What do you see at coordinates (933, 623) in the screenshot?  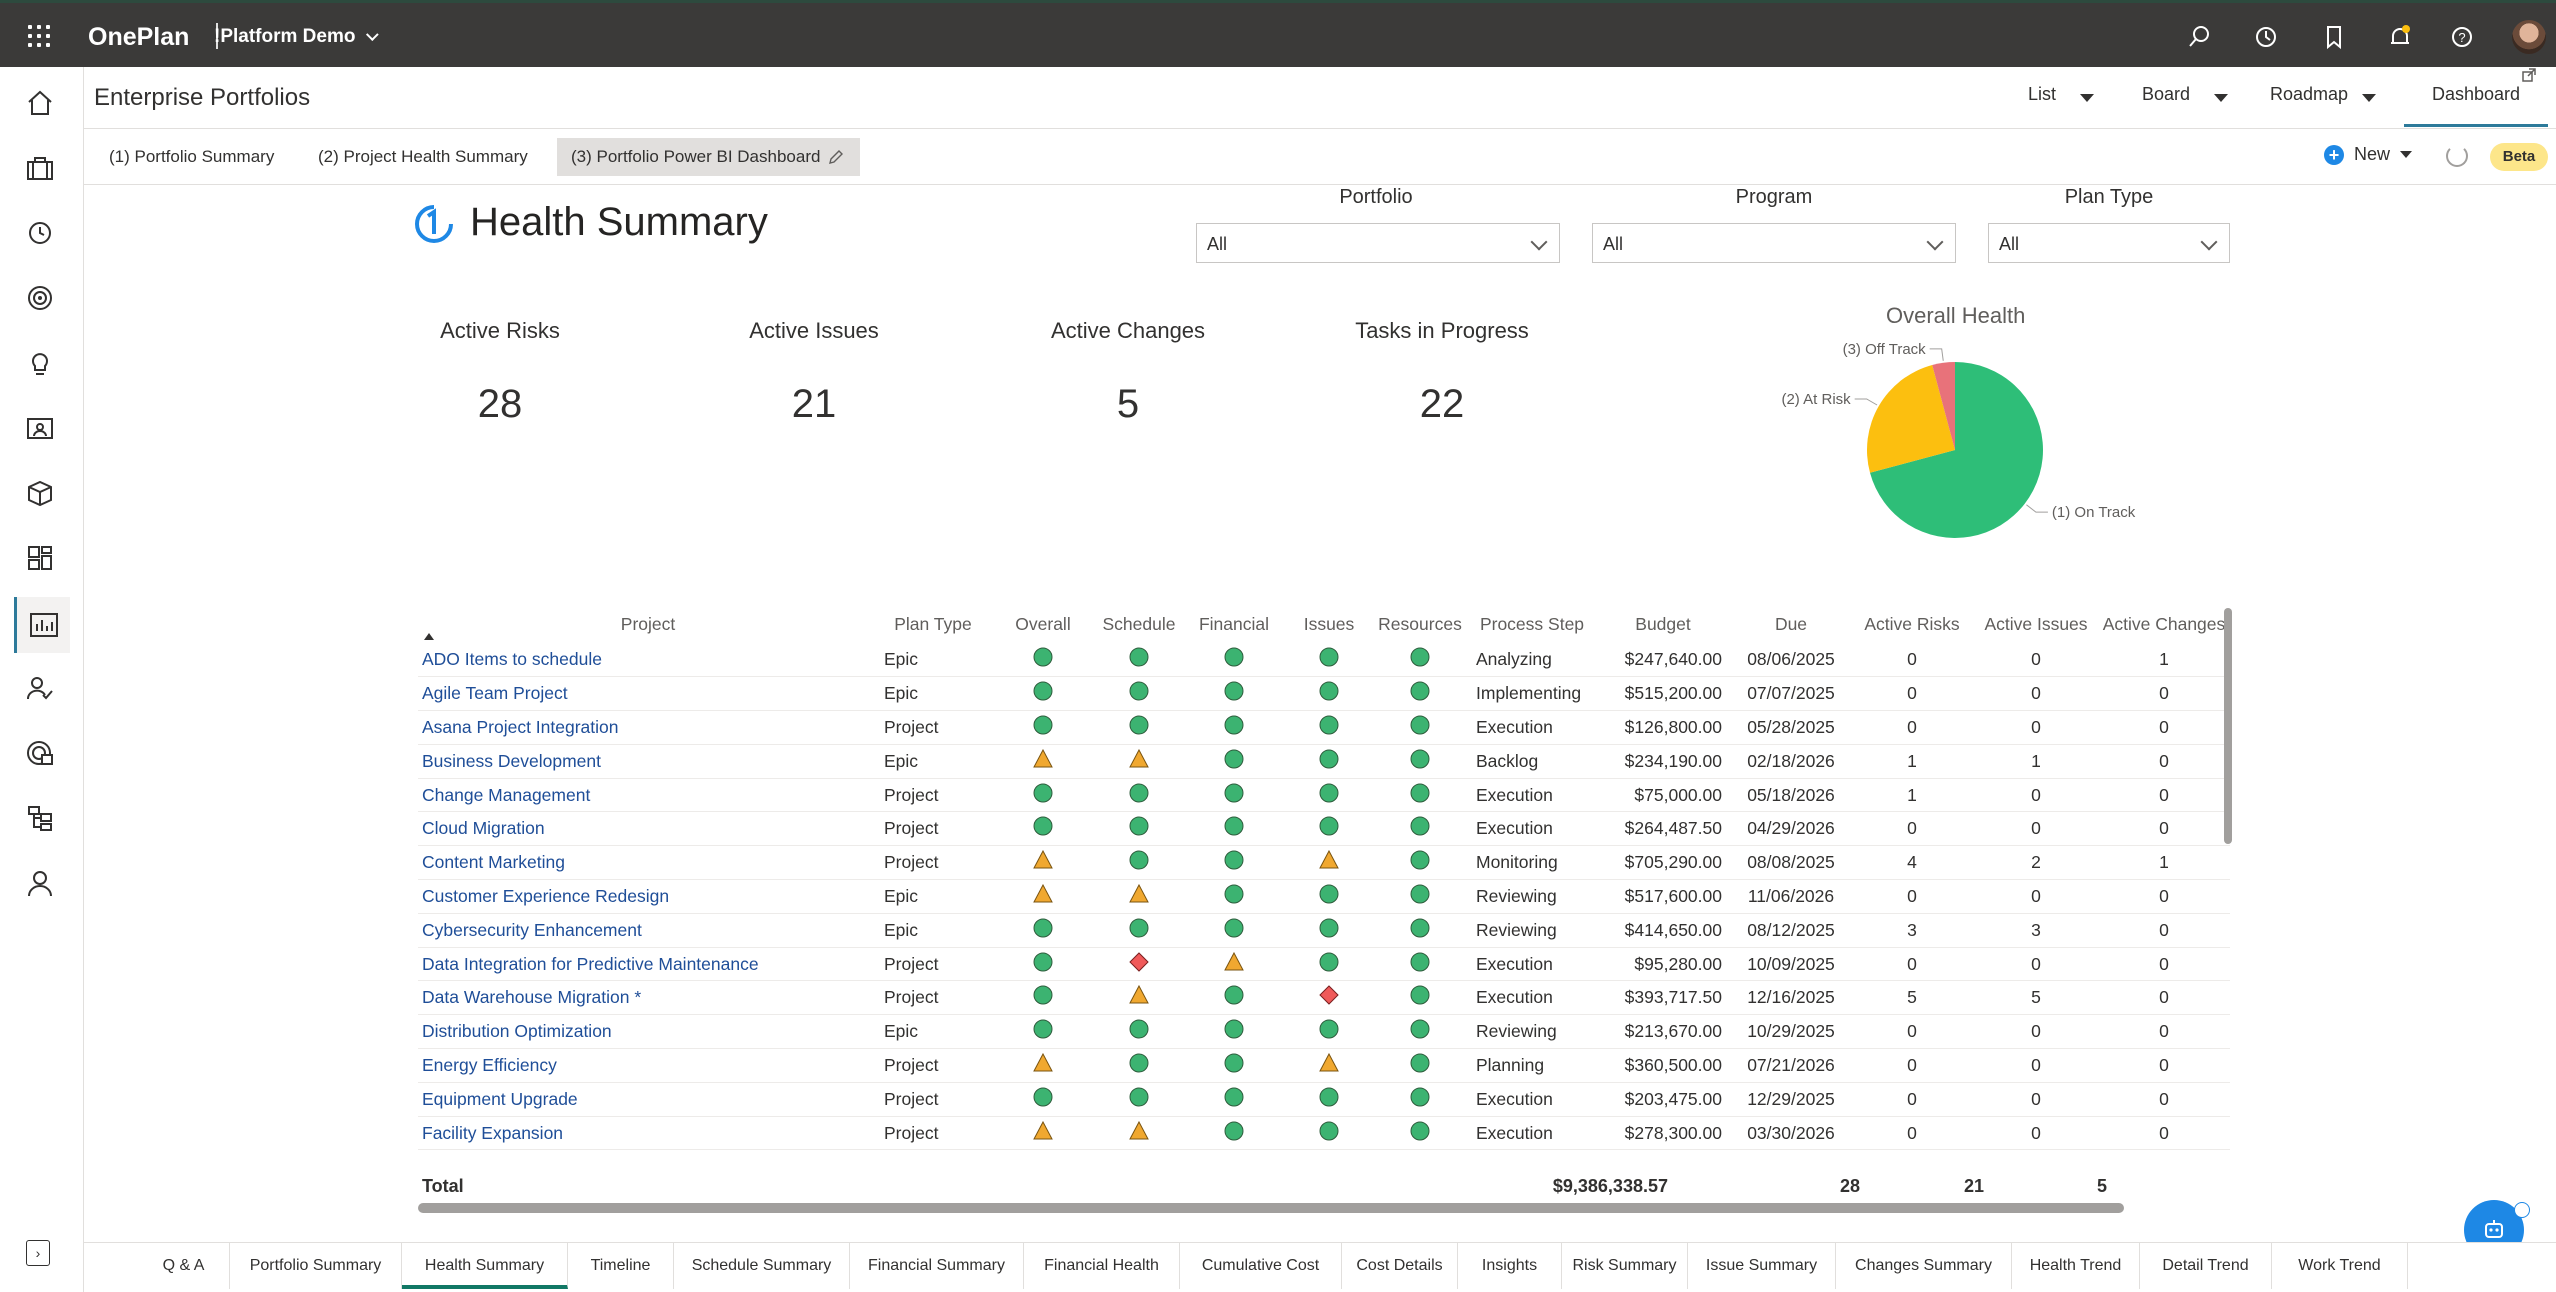 I see `column-header-plan-type: Plan Type` at bounding box center [933, 623].